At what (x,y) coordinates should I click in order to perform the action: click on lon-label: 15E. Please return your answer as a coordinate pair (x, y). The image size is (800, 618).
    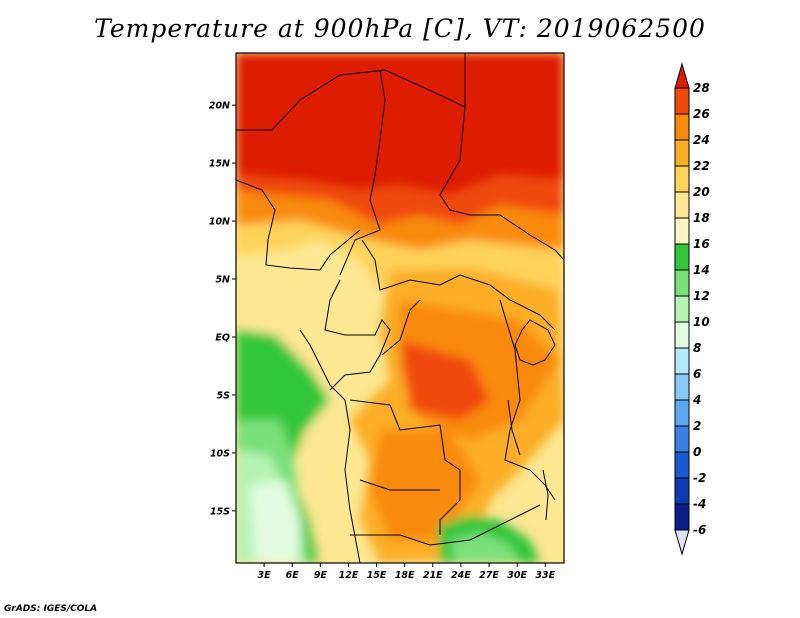
    Looking at the image, I should click on (377, 575).